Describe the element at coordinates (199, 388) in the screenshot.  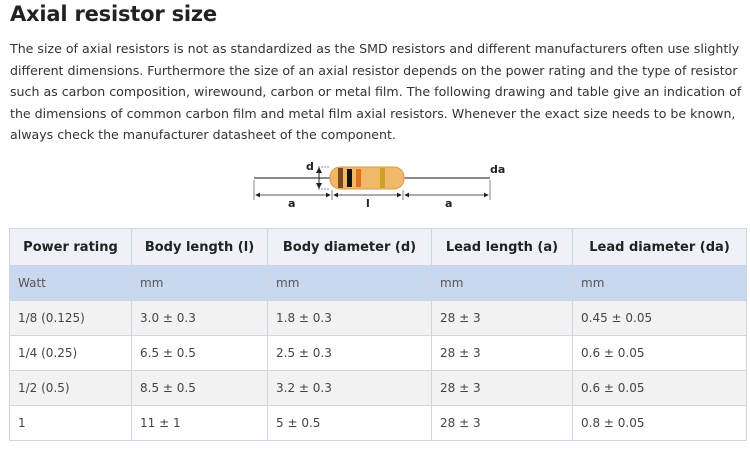
I see `table-cell: 8.5 ± 0.5` at that location.